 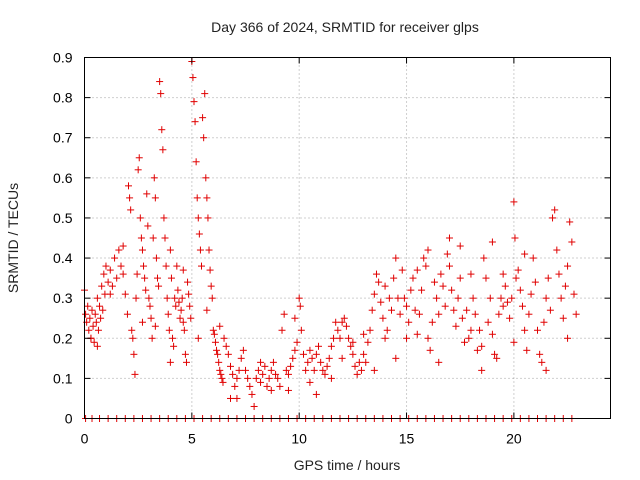 I want to click on y-tick-label: 0.5, so click(x=63, y=218).